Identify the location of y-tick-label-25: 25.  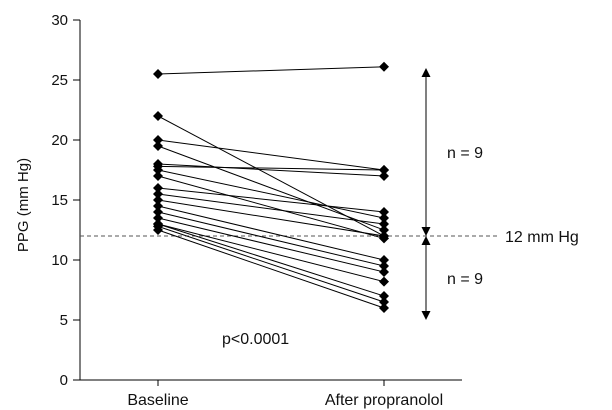
(59, 80).